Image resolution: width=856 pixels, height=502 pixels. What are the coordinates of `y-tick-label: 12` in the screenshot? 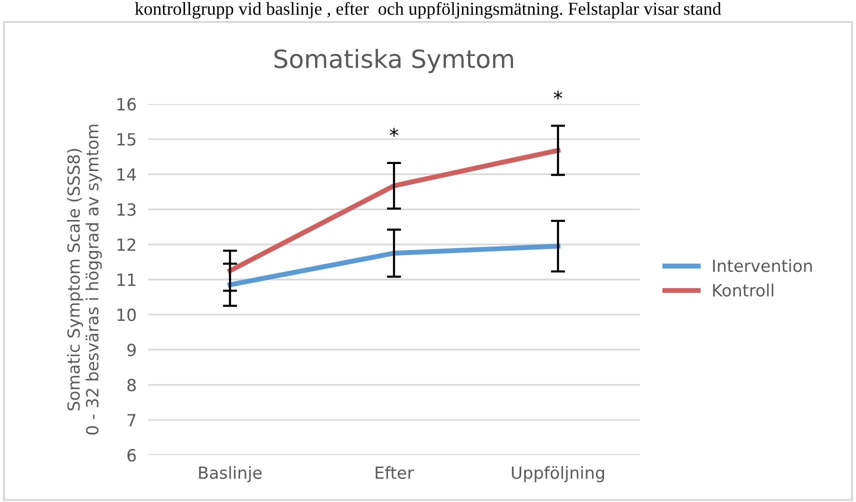 It's located at (127, 244).